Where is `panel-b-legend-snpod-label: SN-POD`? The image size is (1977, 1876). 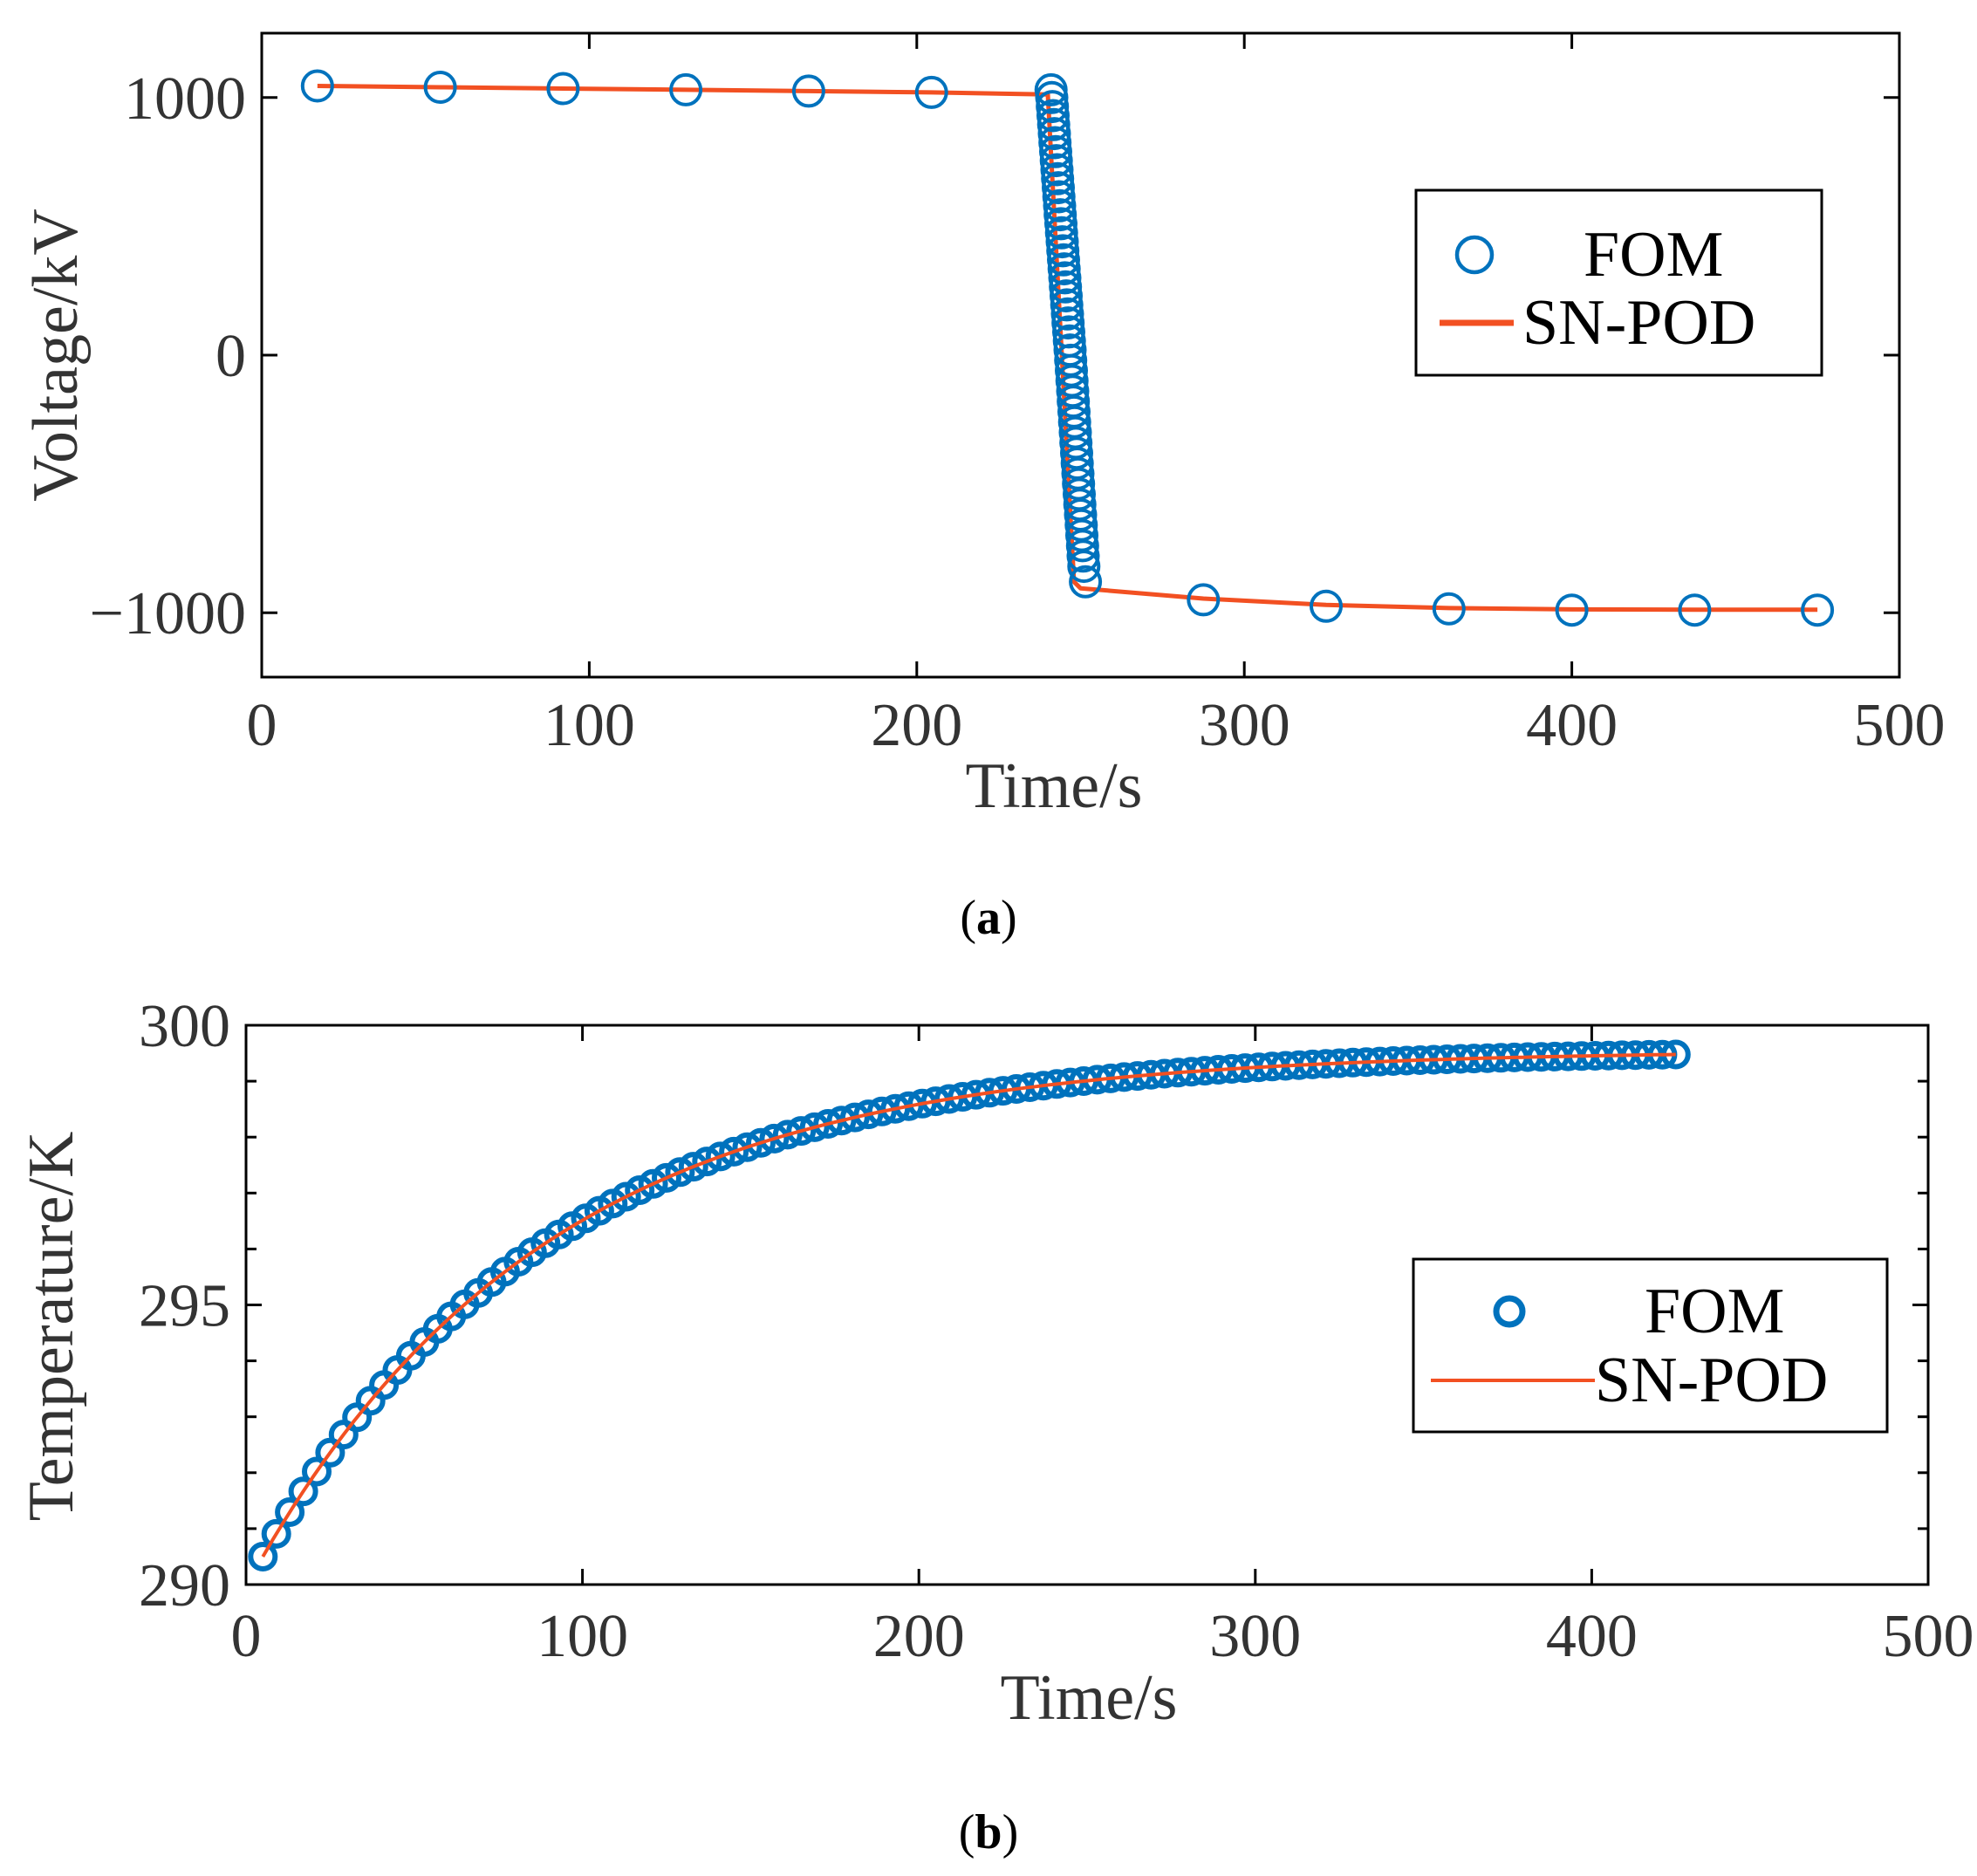
panel-b-legend-snpod-label: SN-POD is located at coordinates (1711, 1380).